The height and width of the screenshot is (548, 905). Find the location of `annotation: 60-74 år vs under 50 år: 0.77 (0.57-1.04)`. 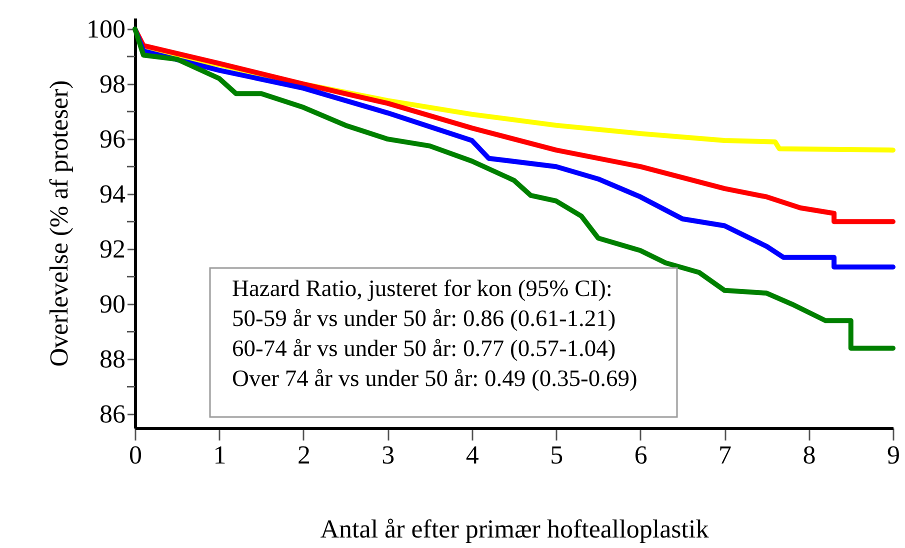

annotation: 60-74 år vs under 50 år: 0.77 (0.57-1.04) is located at coordinates (424, 349).